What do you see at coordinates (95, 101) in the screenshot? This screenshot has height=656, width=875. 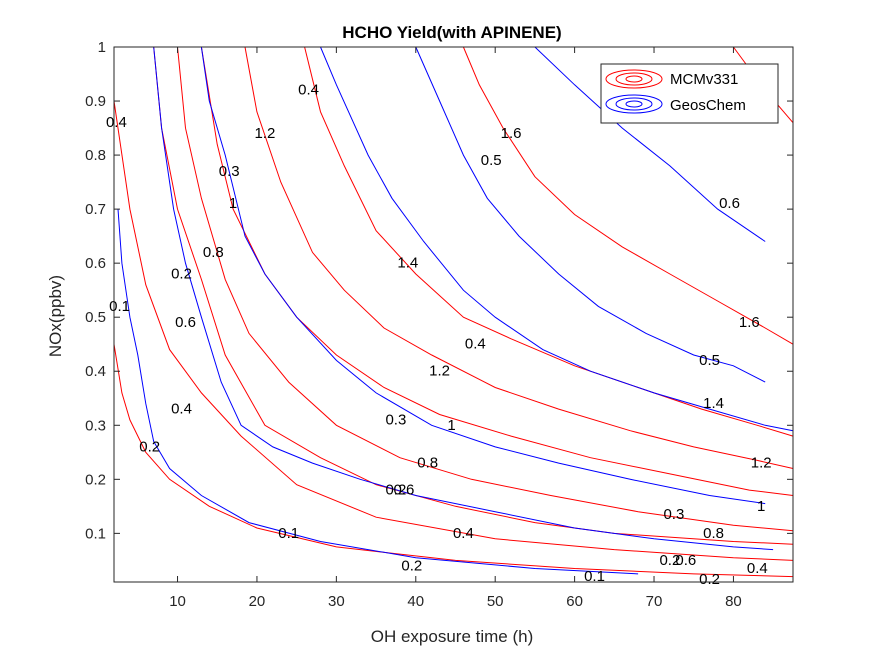 I see `y-tick-label: 0.9` at bounding box center [95, 101].